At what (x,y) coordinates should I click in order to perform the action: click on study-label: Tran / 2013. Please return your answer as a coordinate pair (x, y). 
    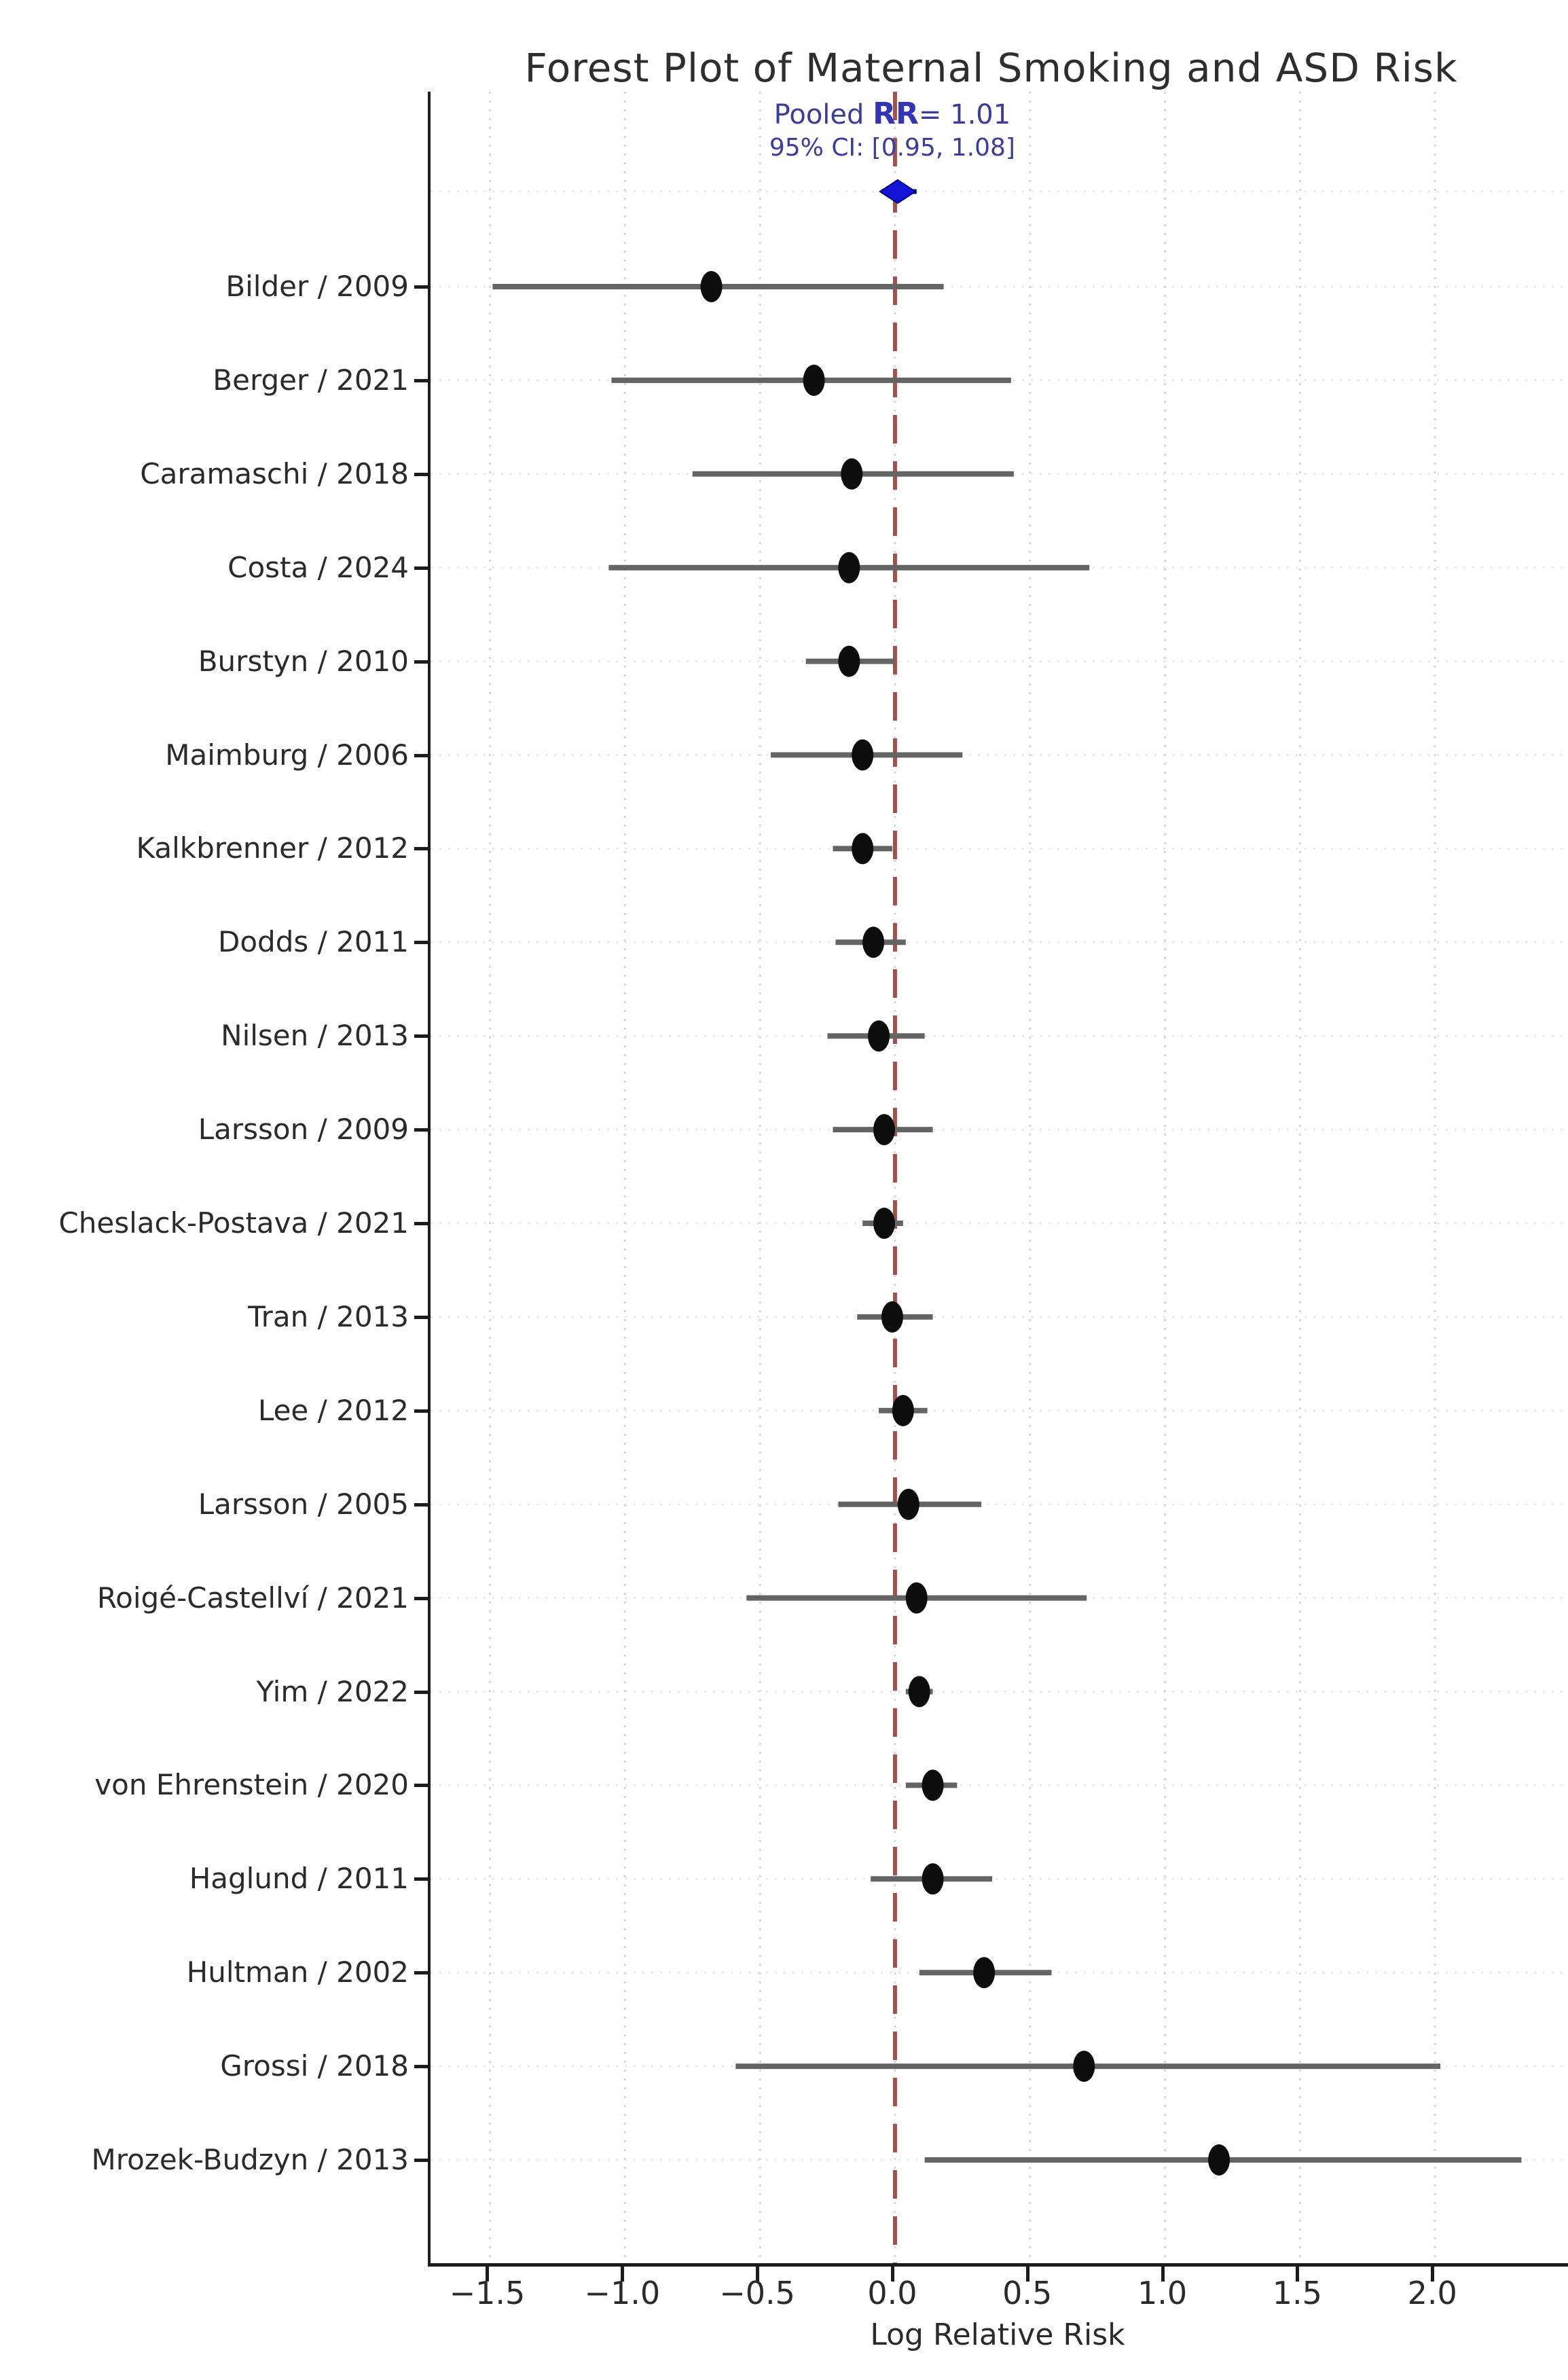
    Looking at the image, I should click on (329, 1316).